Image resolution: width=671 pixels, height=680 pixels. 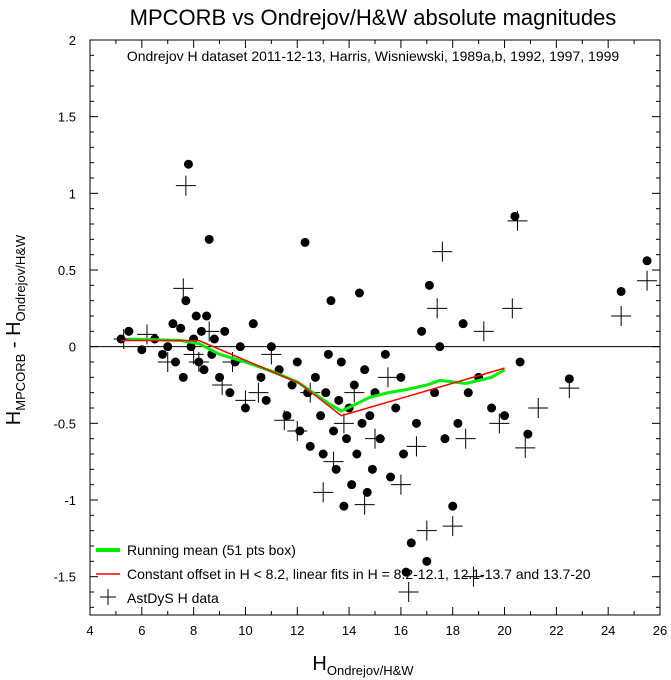 What do you see at coordinates (14, 337) in the screenshot?
I see `y-axis-label-mid: - H` at bounding box center [14, 337].